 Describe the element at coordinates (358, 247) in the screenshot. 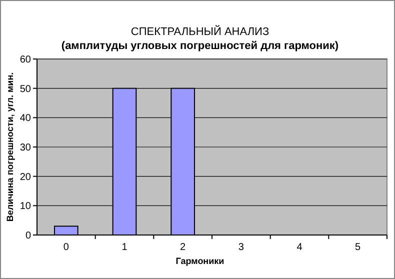

I see `x-tick-label: 5` at that location.